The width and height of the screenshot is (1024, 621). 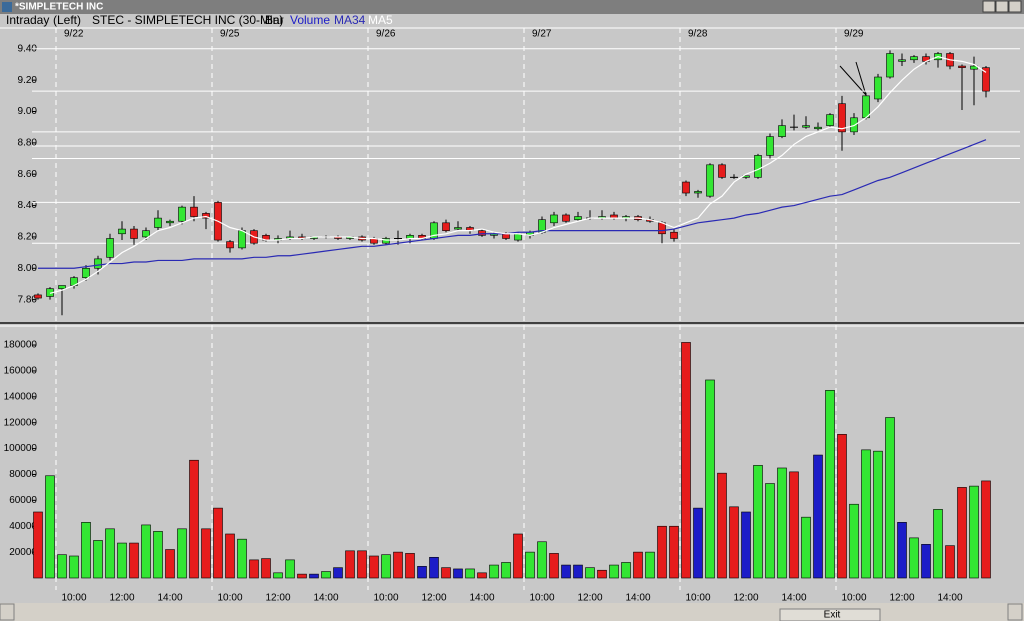 What do you see at coordinates (23, 526) in the screenshot?
I see `y-tick-label: 40000` at bounding box center [23, 526].